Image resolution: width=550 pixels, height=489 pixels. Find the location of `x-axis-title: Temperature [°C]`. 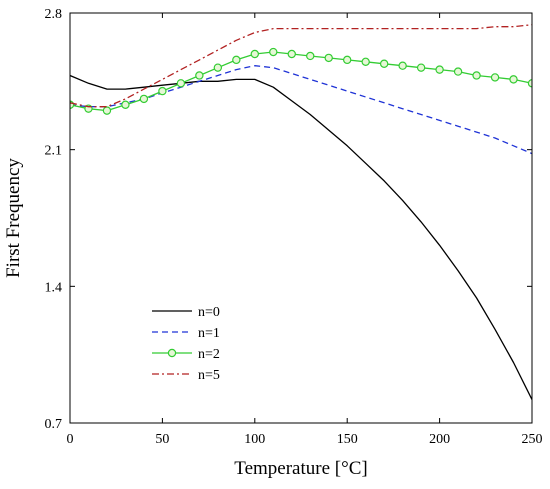

x-axis-title: Temperature [°C] is located at coordinates (300, 468).